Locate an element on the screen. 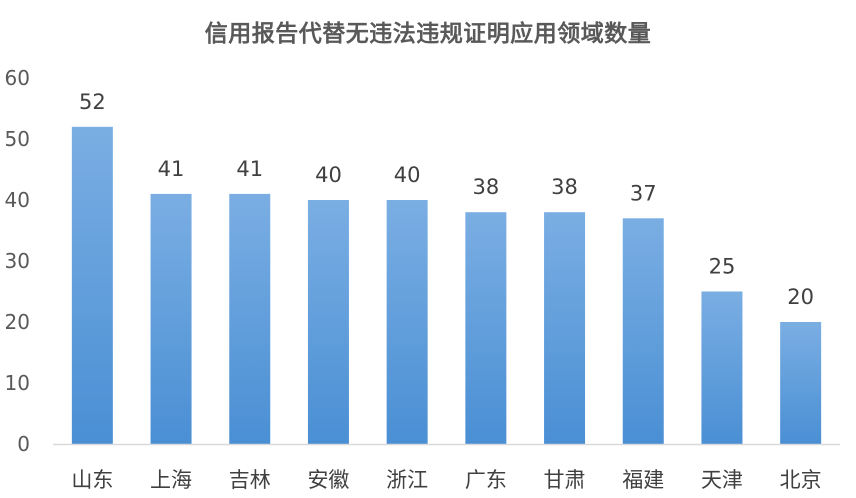  bar-浙江 is located at coordinates (407, 322).